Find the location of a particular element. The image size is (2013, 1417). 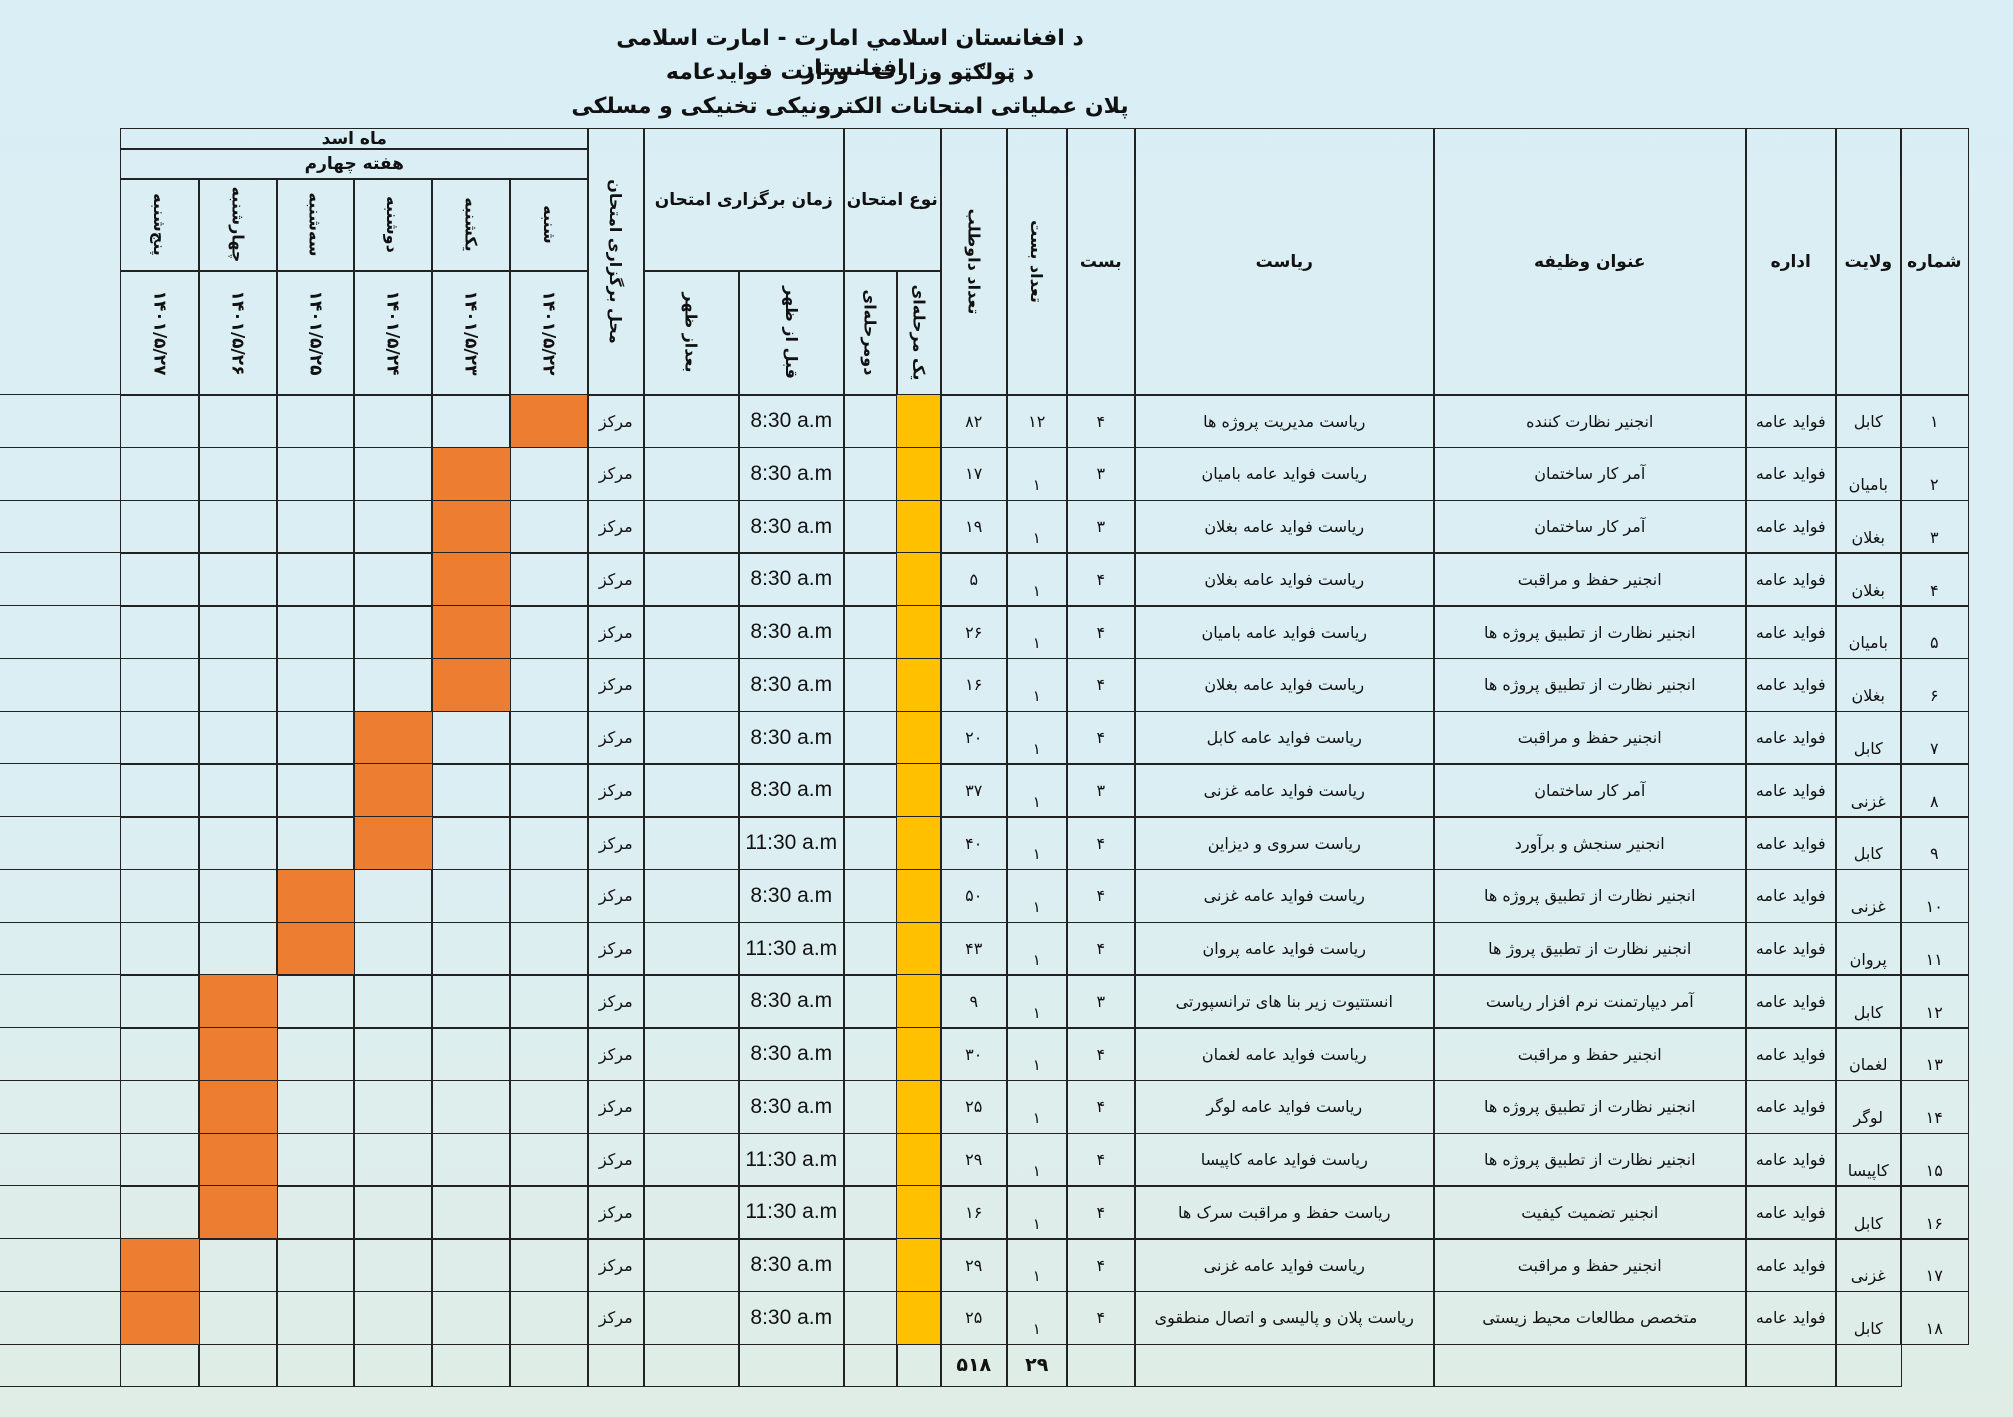

job-title-cell-text: انجنیر نظارت از تطبیق پروژ ها is located at coordinates (1590, 949).